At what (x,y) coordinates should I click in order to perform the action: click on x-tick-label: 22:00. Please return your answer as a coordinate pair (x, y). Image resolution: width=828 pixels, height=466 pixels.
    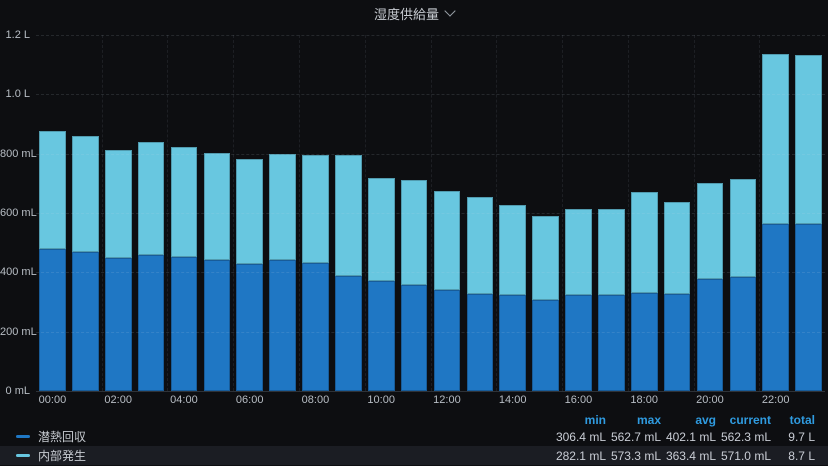
    Looking at the image, I should click on (775, 400).